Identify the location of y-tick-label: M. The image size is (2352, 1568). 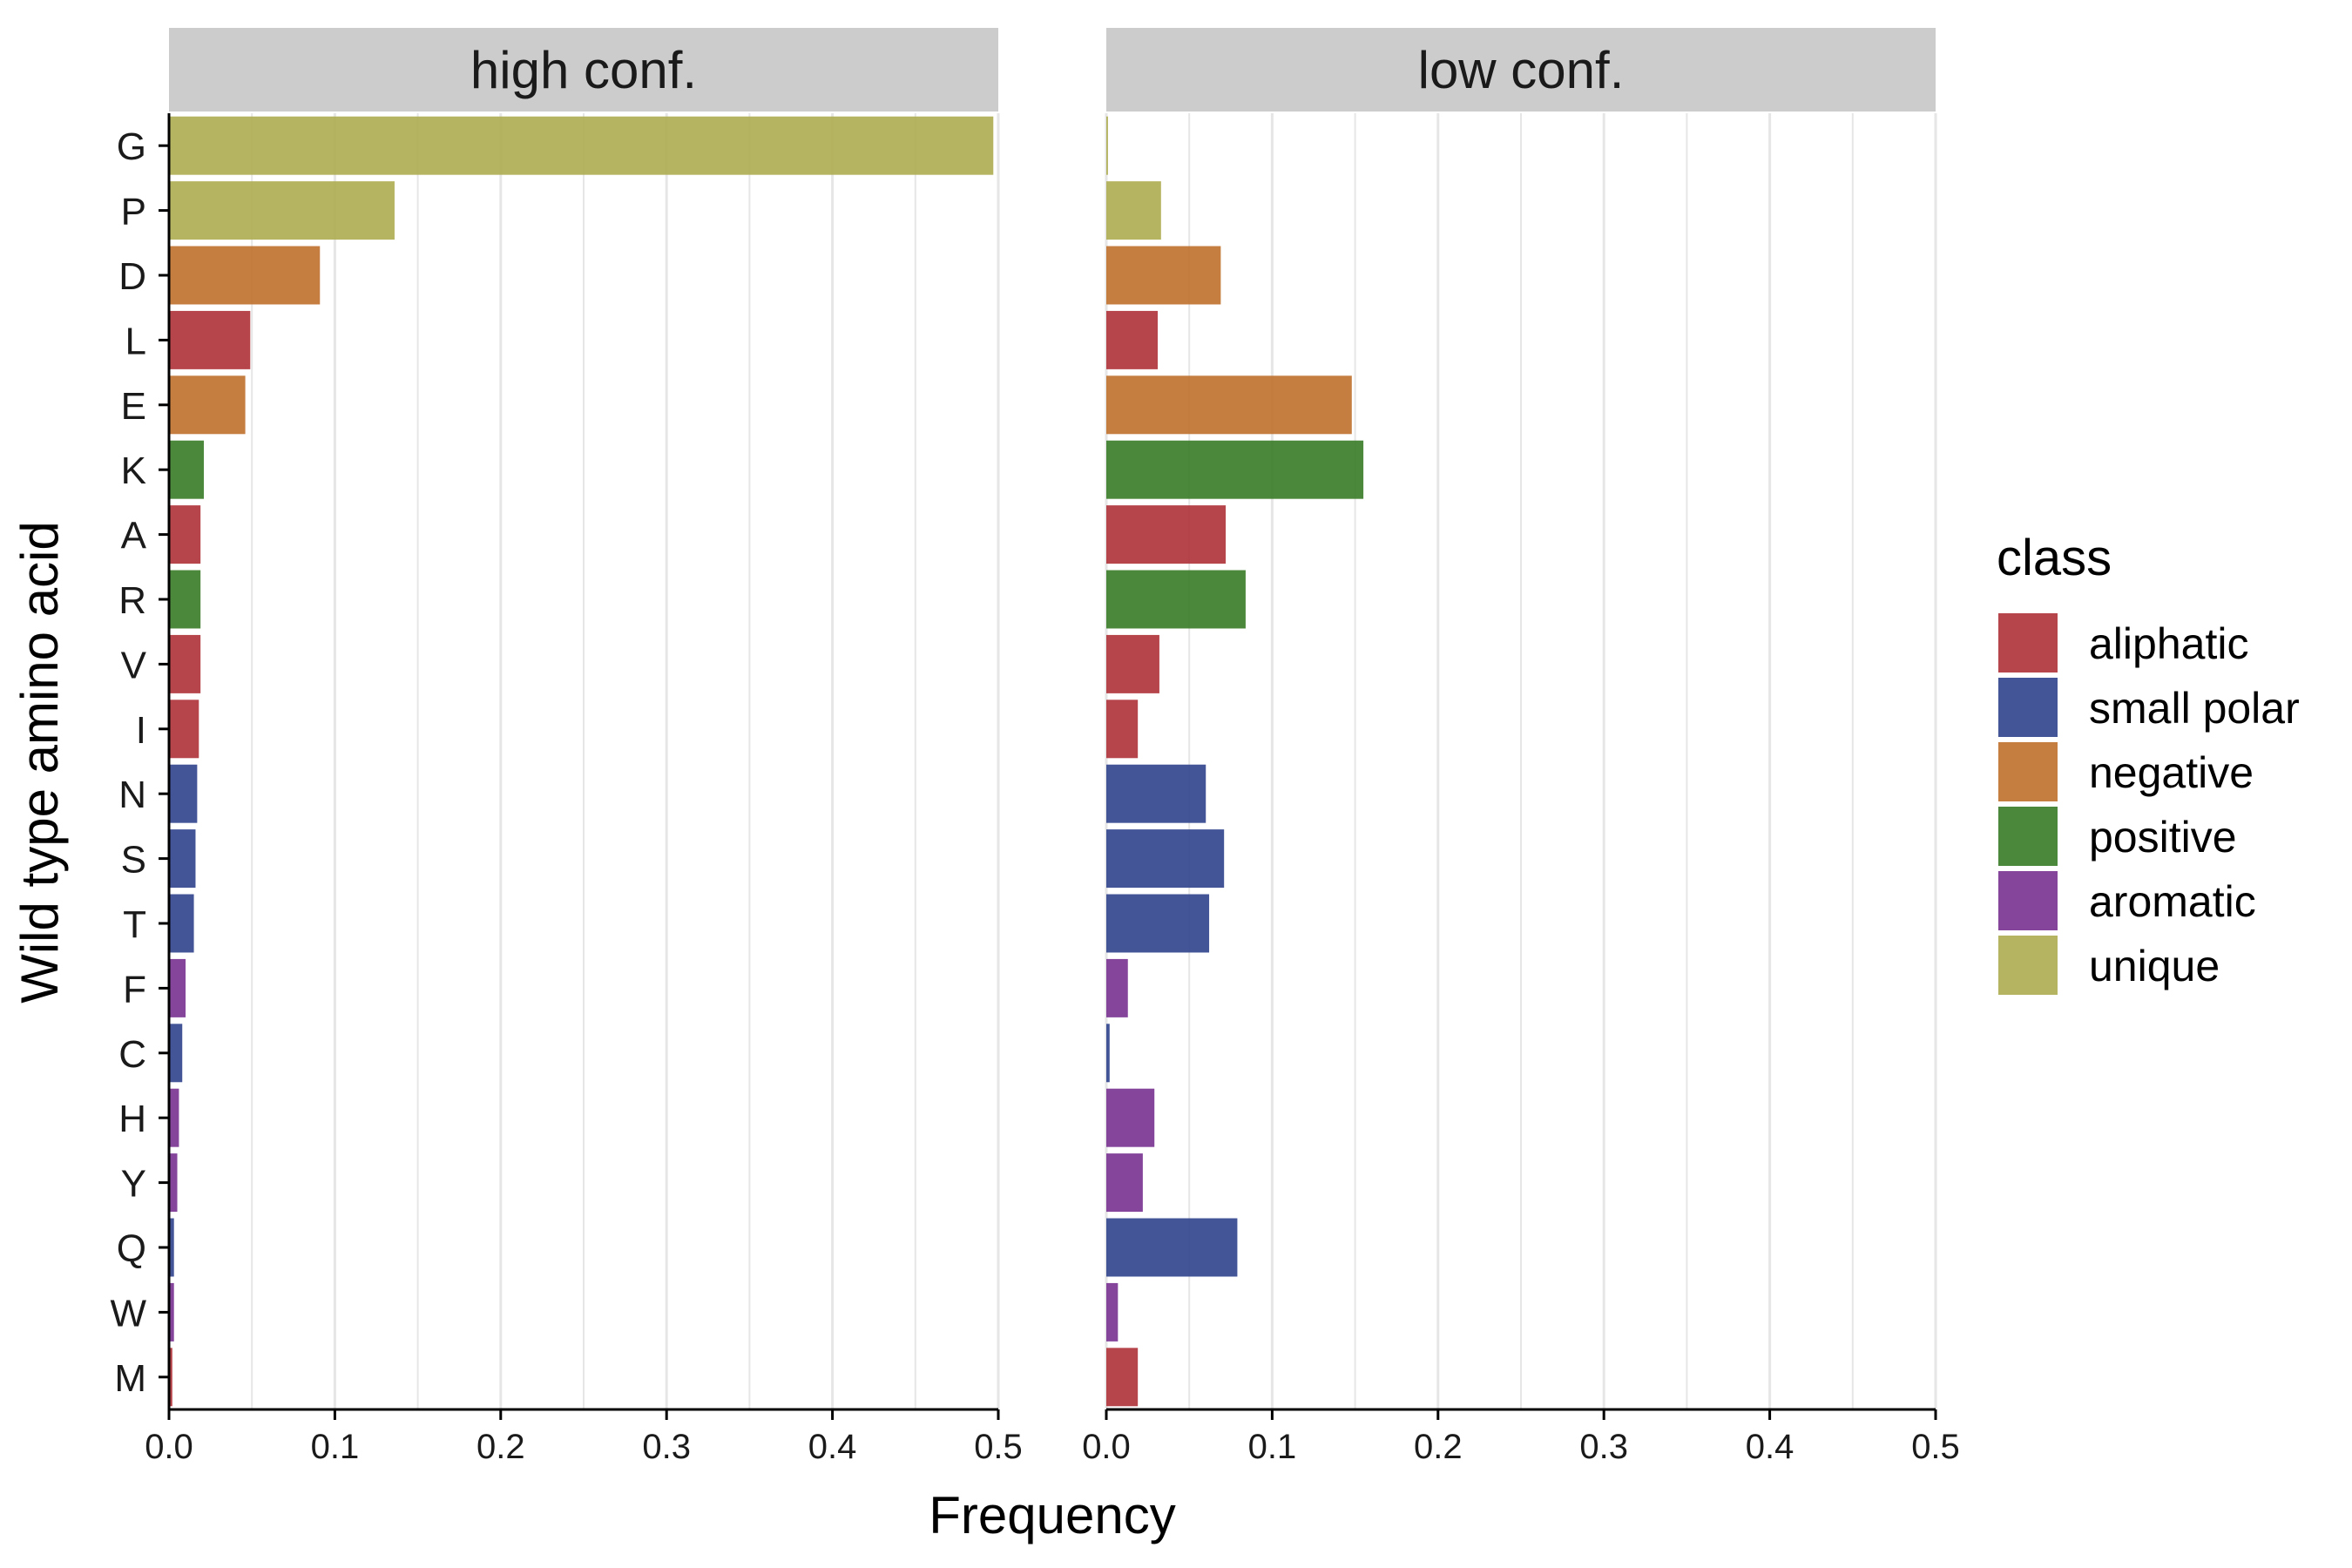
(130, 1378).